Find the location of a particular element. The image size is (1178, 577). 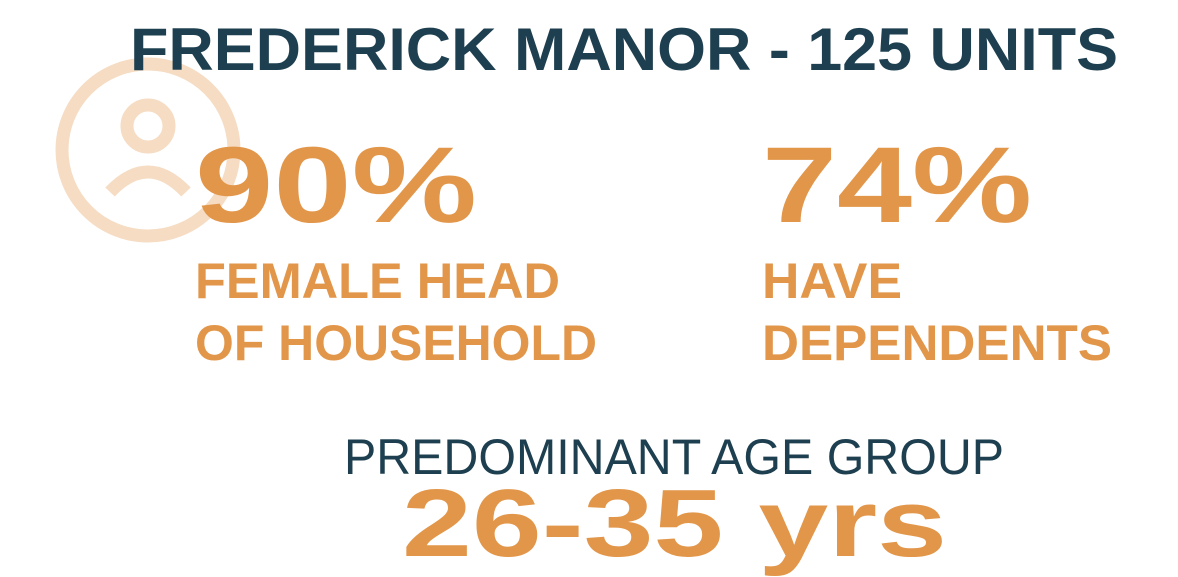

stat-label: HAVE is located at coordinates (832, 281).